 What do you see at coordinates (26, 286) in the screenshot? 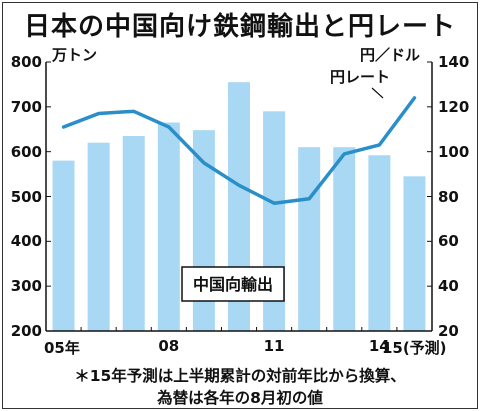
I see `left-tick-label-300: 300` at bounding box center [26, 286].